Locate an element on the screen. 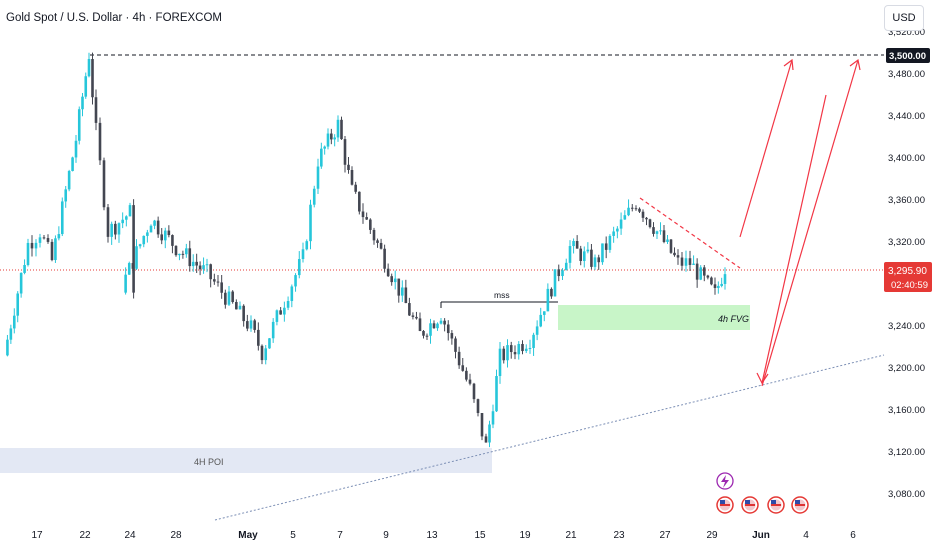 The height and width of the screenshot is (555, 932). poi-label: 4H POI is located at coordinates (209, 462).